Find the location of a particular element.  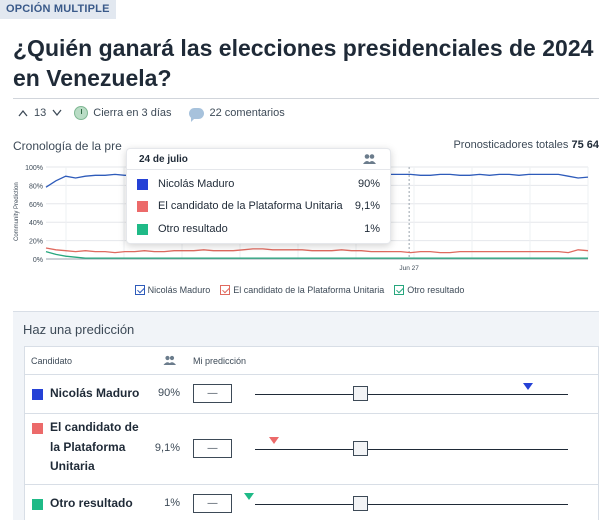

legend-item-plataforma: El candidato de la Plataforma Unitaria is located at coordinates (302, 290).